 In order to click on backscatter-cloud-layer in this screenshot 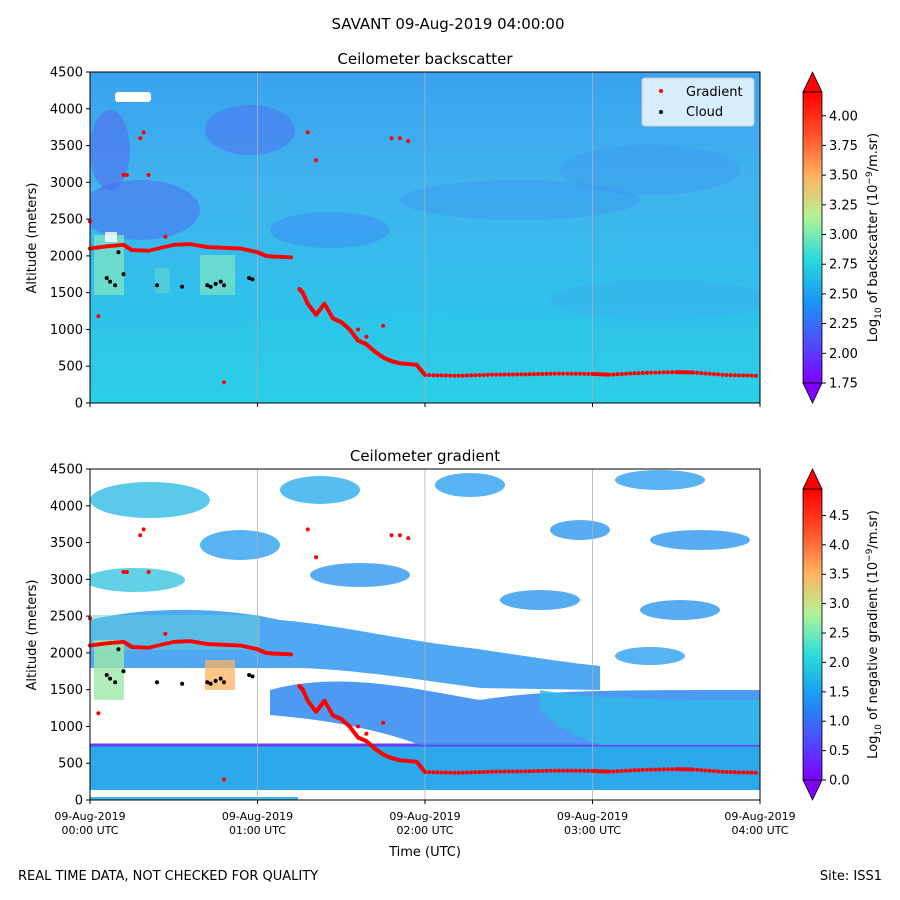, I will do `click(217, 275)`.